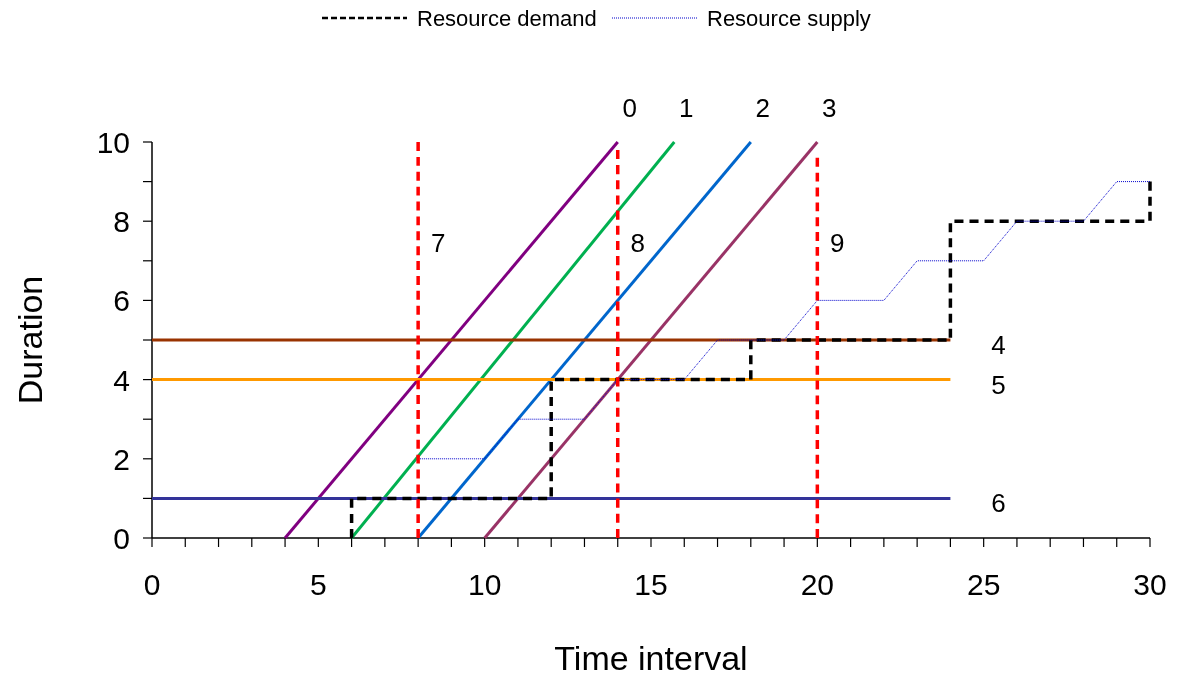  I want to click on y-tick-label: 0, so click(121, 538).